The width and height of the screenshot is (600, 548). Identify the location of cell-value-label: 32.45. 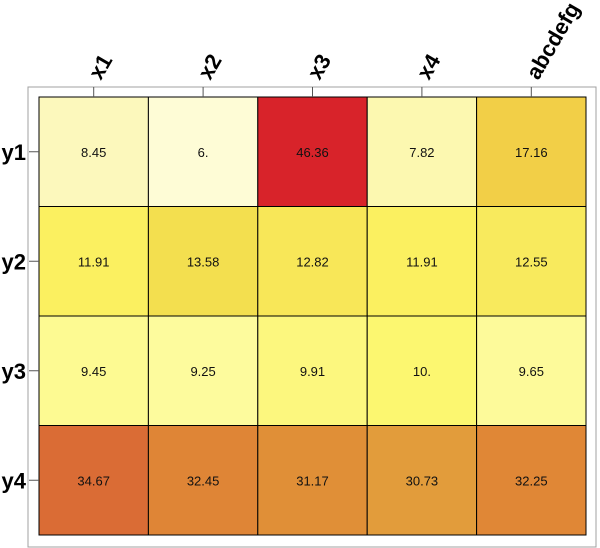
(203, 480).